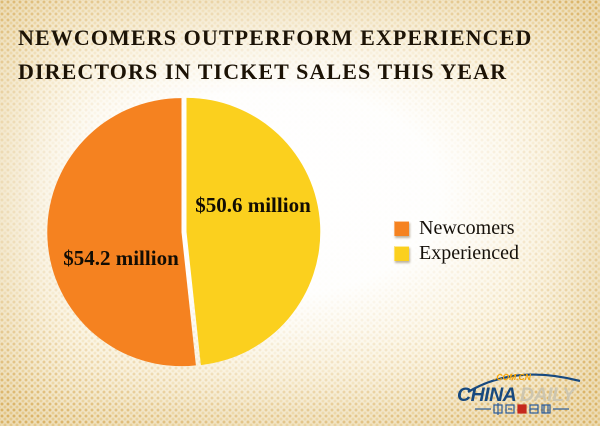 This screenshot has width=600, height=426. I want to click on legend-label-newcomers: Newcomers, so click(467, 228).